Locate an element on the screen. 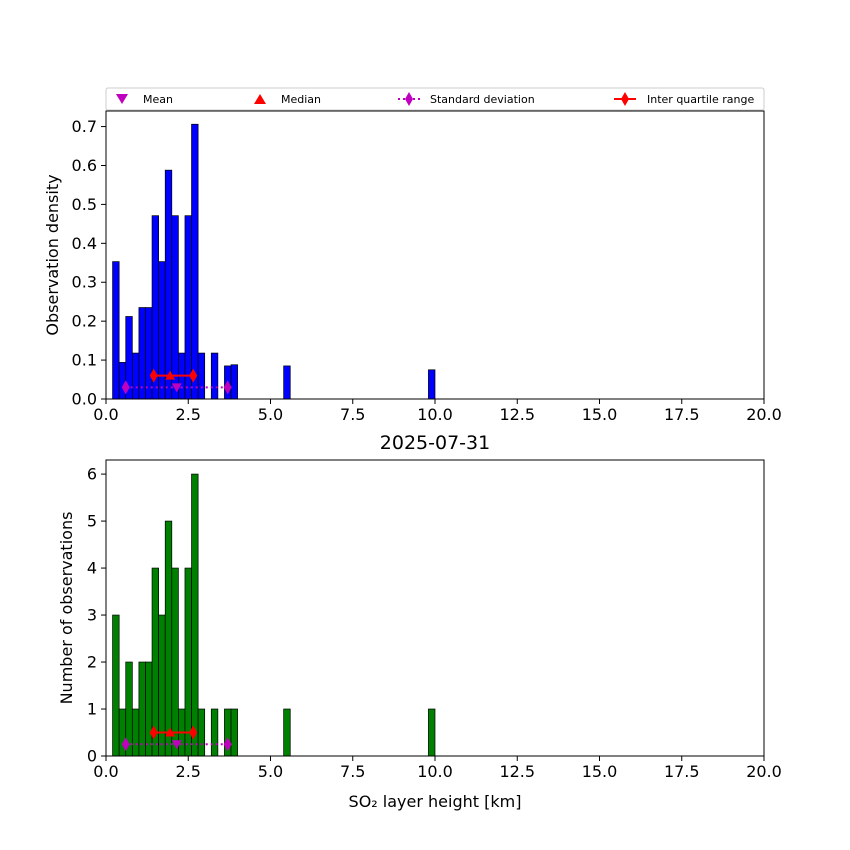 The height and width of the screenshot is (850, 850). legend-label-median: Median is located at coordinates (301, 99).